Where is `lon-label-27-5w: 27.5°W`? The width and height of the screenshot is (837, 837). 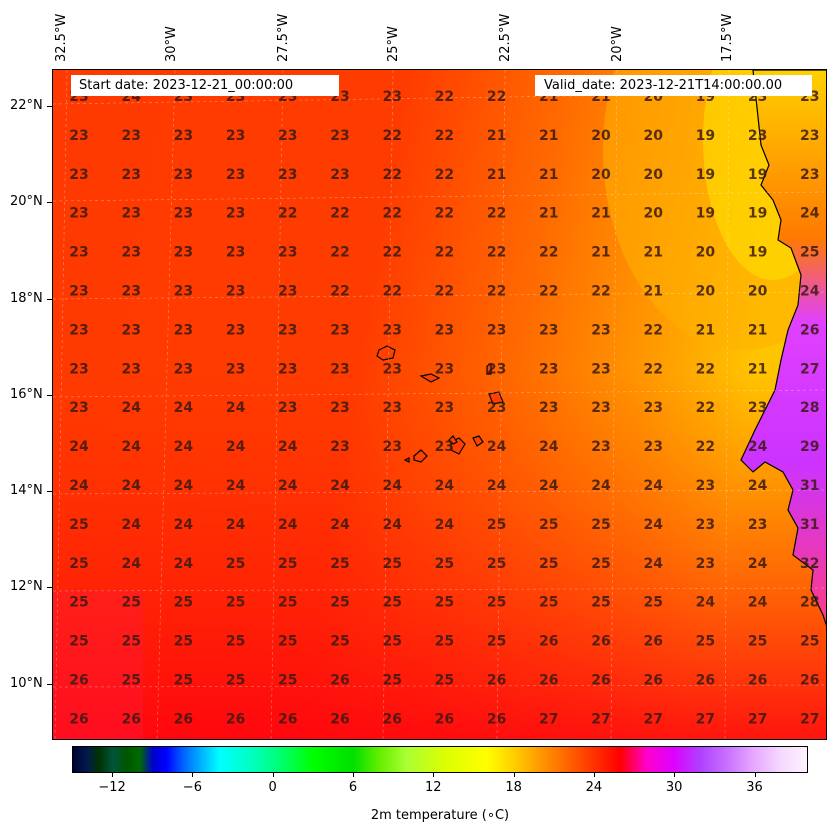 lon-label-27-5w: 27.5°W is located at coordinates (283, 37).